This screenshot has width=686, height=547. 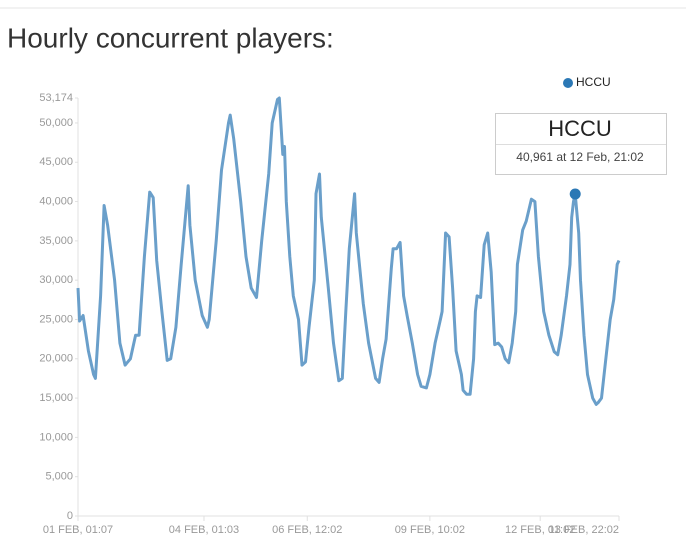 I want to click on legend-marker, so click(x=568, y=83).